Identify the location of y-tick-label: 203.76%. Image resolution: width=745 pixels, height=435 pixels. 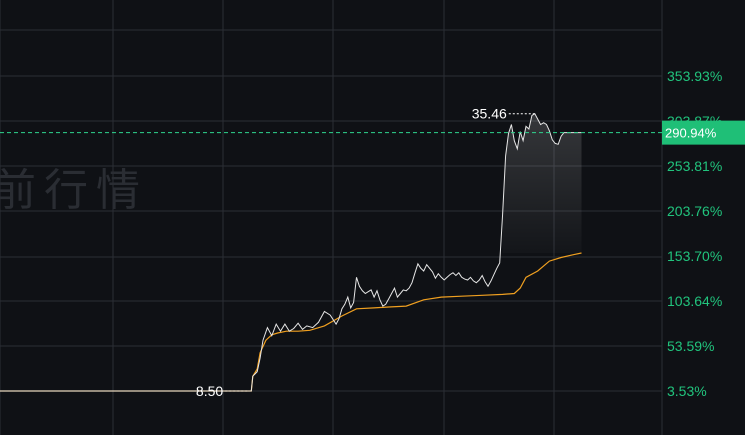
(694, 211).